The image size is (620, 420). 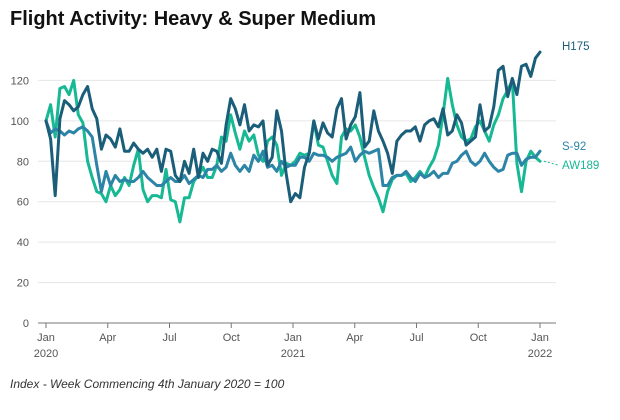 I want to click on x-tick-year-label: 2021, so click(x=293, y=354).